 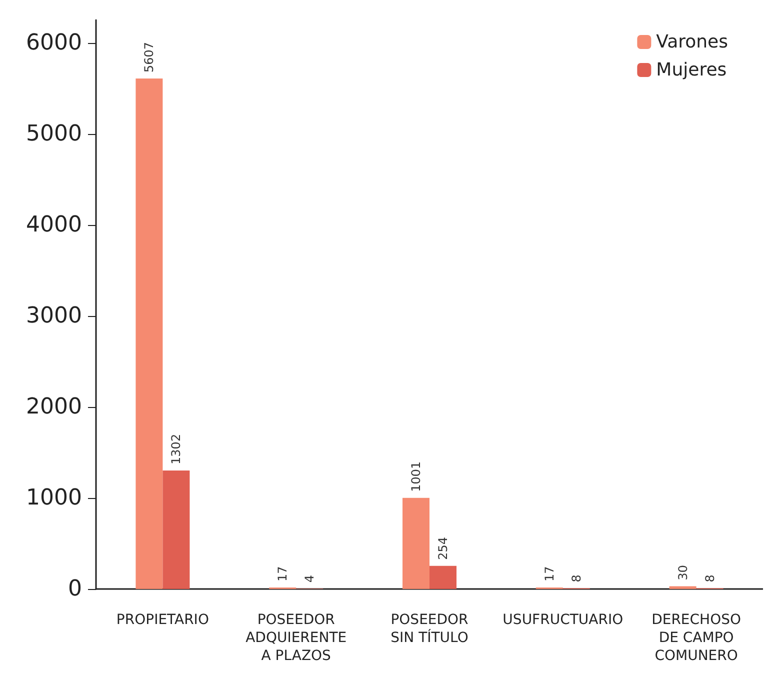 What do you see at coordinates (296, 638) in the screenshot?
I see `x-tick-label: POSEEDOR ADQUIERENTE A PLAZOS` at bounding box center [296, 638].